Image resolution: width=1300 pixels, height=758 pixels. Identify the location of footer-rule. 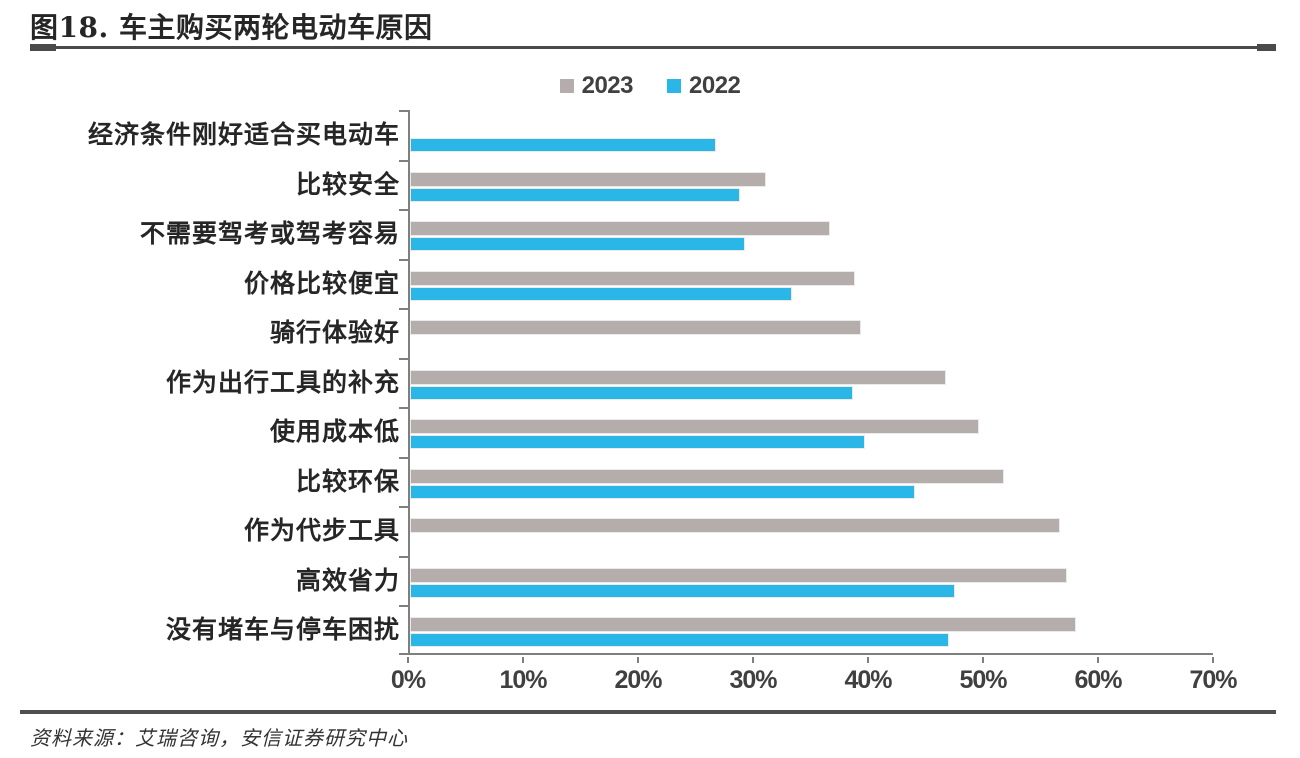
(648, 712).